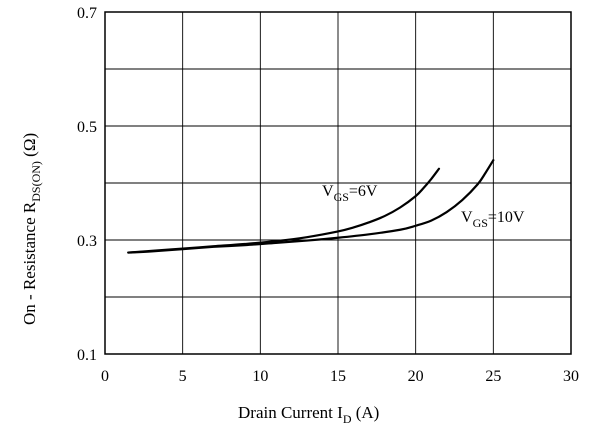  I want to click on series-label-vgs-10v: VGS=10V, so click(493, 219).